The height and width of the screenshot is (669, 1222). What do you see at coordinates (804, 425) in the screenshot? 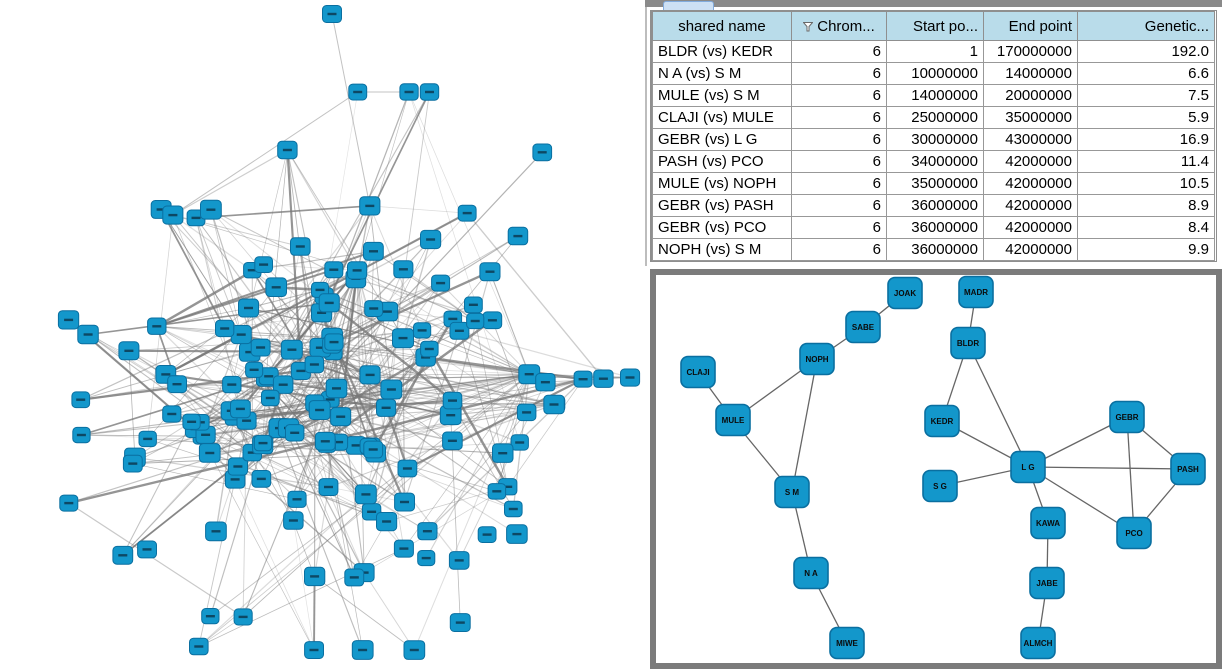
I see `network-edge-NOPH-SM` at bounding box center [804, 425].